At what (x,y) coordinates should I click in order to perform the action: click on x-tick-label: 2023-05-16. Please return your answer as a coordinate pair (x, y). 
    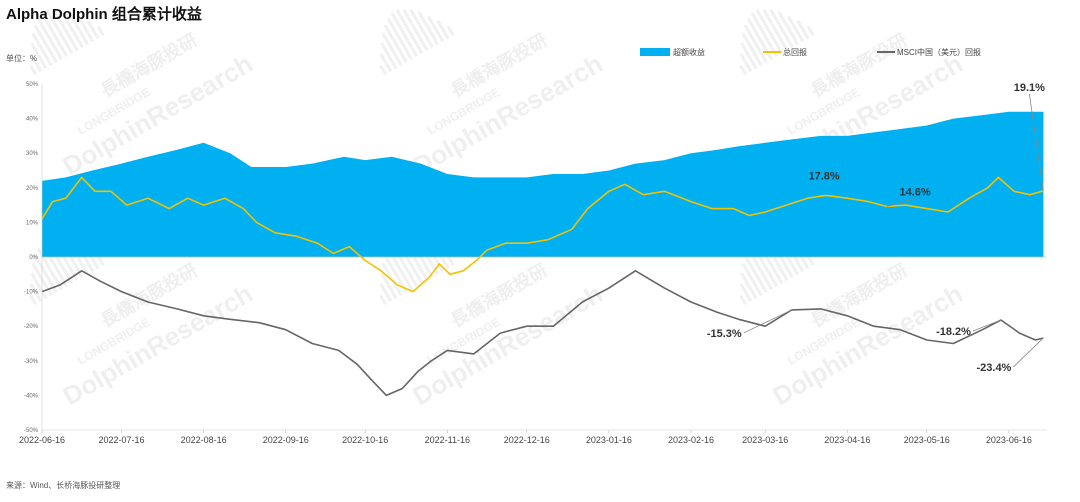
    Looking at the image, I should click on (927, 440).